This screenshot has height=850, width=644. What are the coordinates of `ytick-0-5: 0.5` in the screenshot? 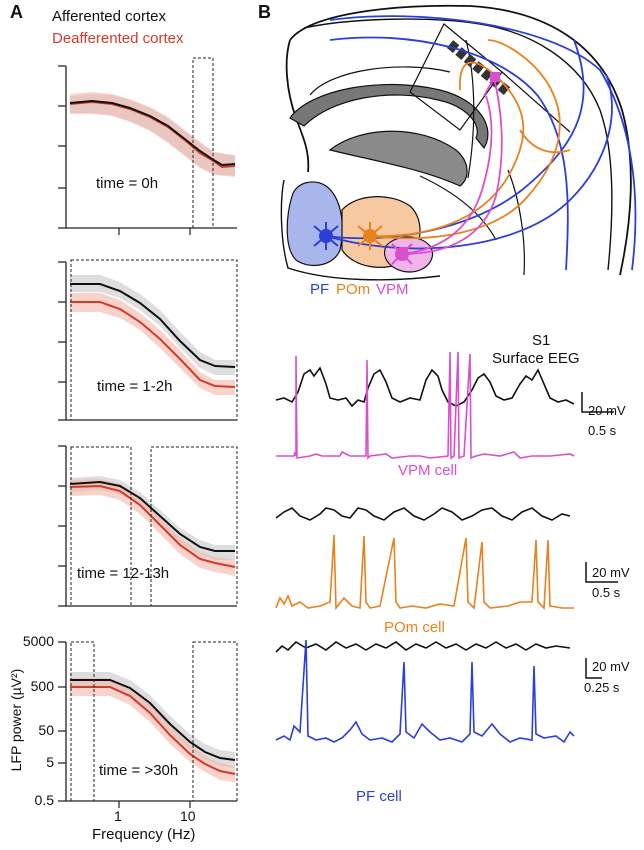 It's located at (44, 800).